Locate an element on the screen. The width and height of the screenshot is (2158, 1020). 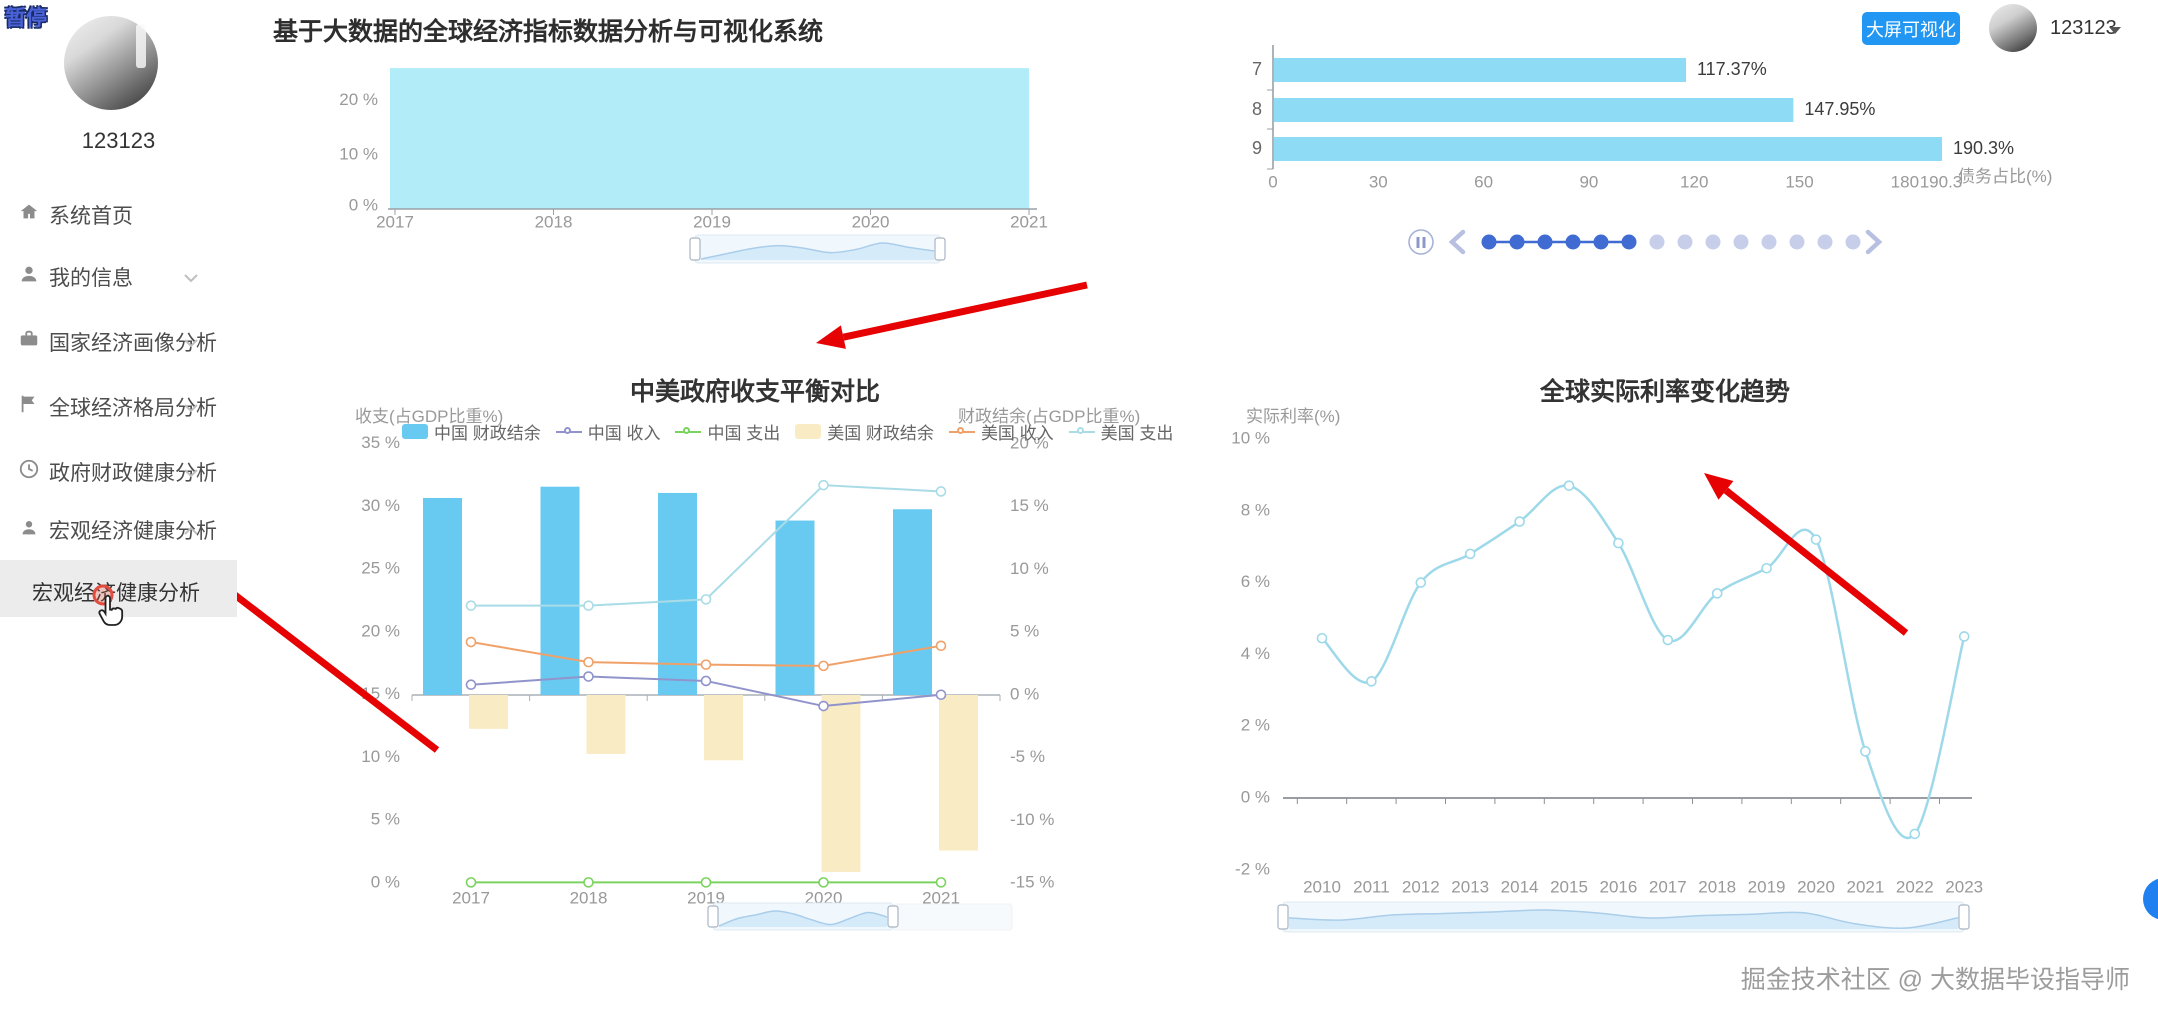
bar-series is located at coordinates (1480, 70).